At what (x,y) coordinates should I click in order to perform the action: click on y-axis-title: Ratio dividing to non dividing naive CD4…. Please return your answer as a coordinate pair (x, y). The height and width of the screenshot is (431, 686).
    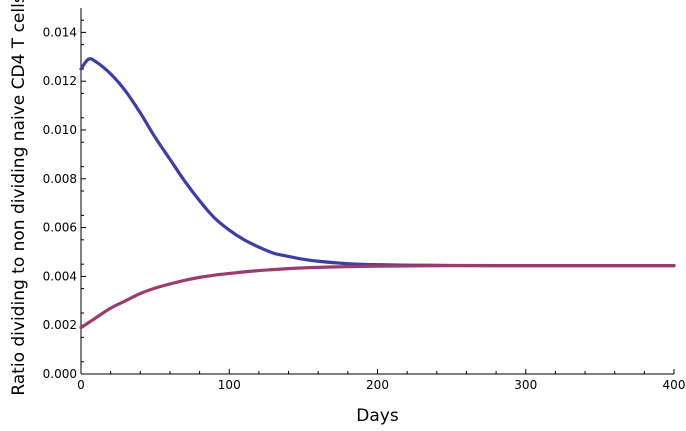
    Looking at the image, I should click on (19, 198).